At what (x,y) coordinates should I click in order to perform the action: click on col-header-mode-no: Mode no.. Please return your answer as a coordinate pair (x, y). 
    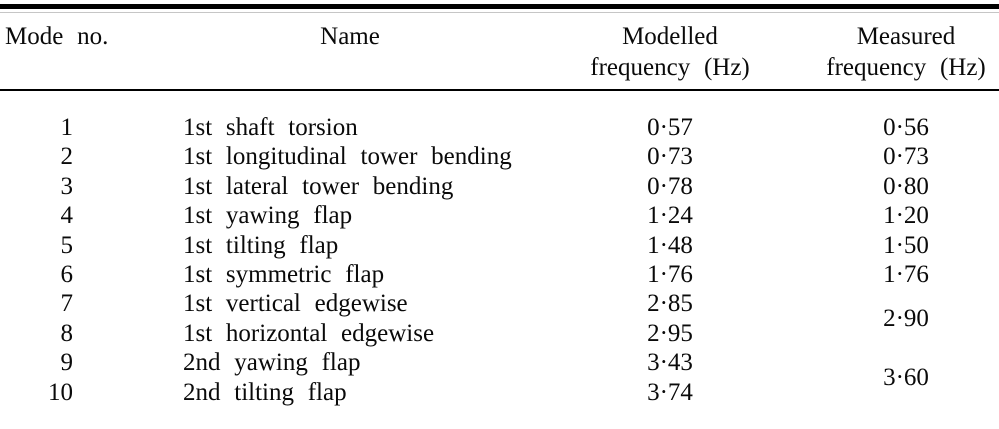
    Looking at the image, I should click on (57, 52).